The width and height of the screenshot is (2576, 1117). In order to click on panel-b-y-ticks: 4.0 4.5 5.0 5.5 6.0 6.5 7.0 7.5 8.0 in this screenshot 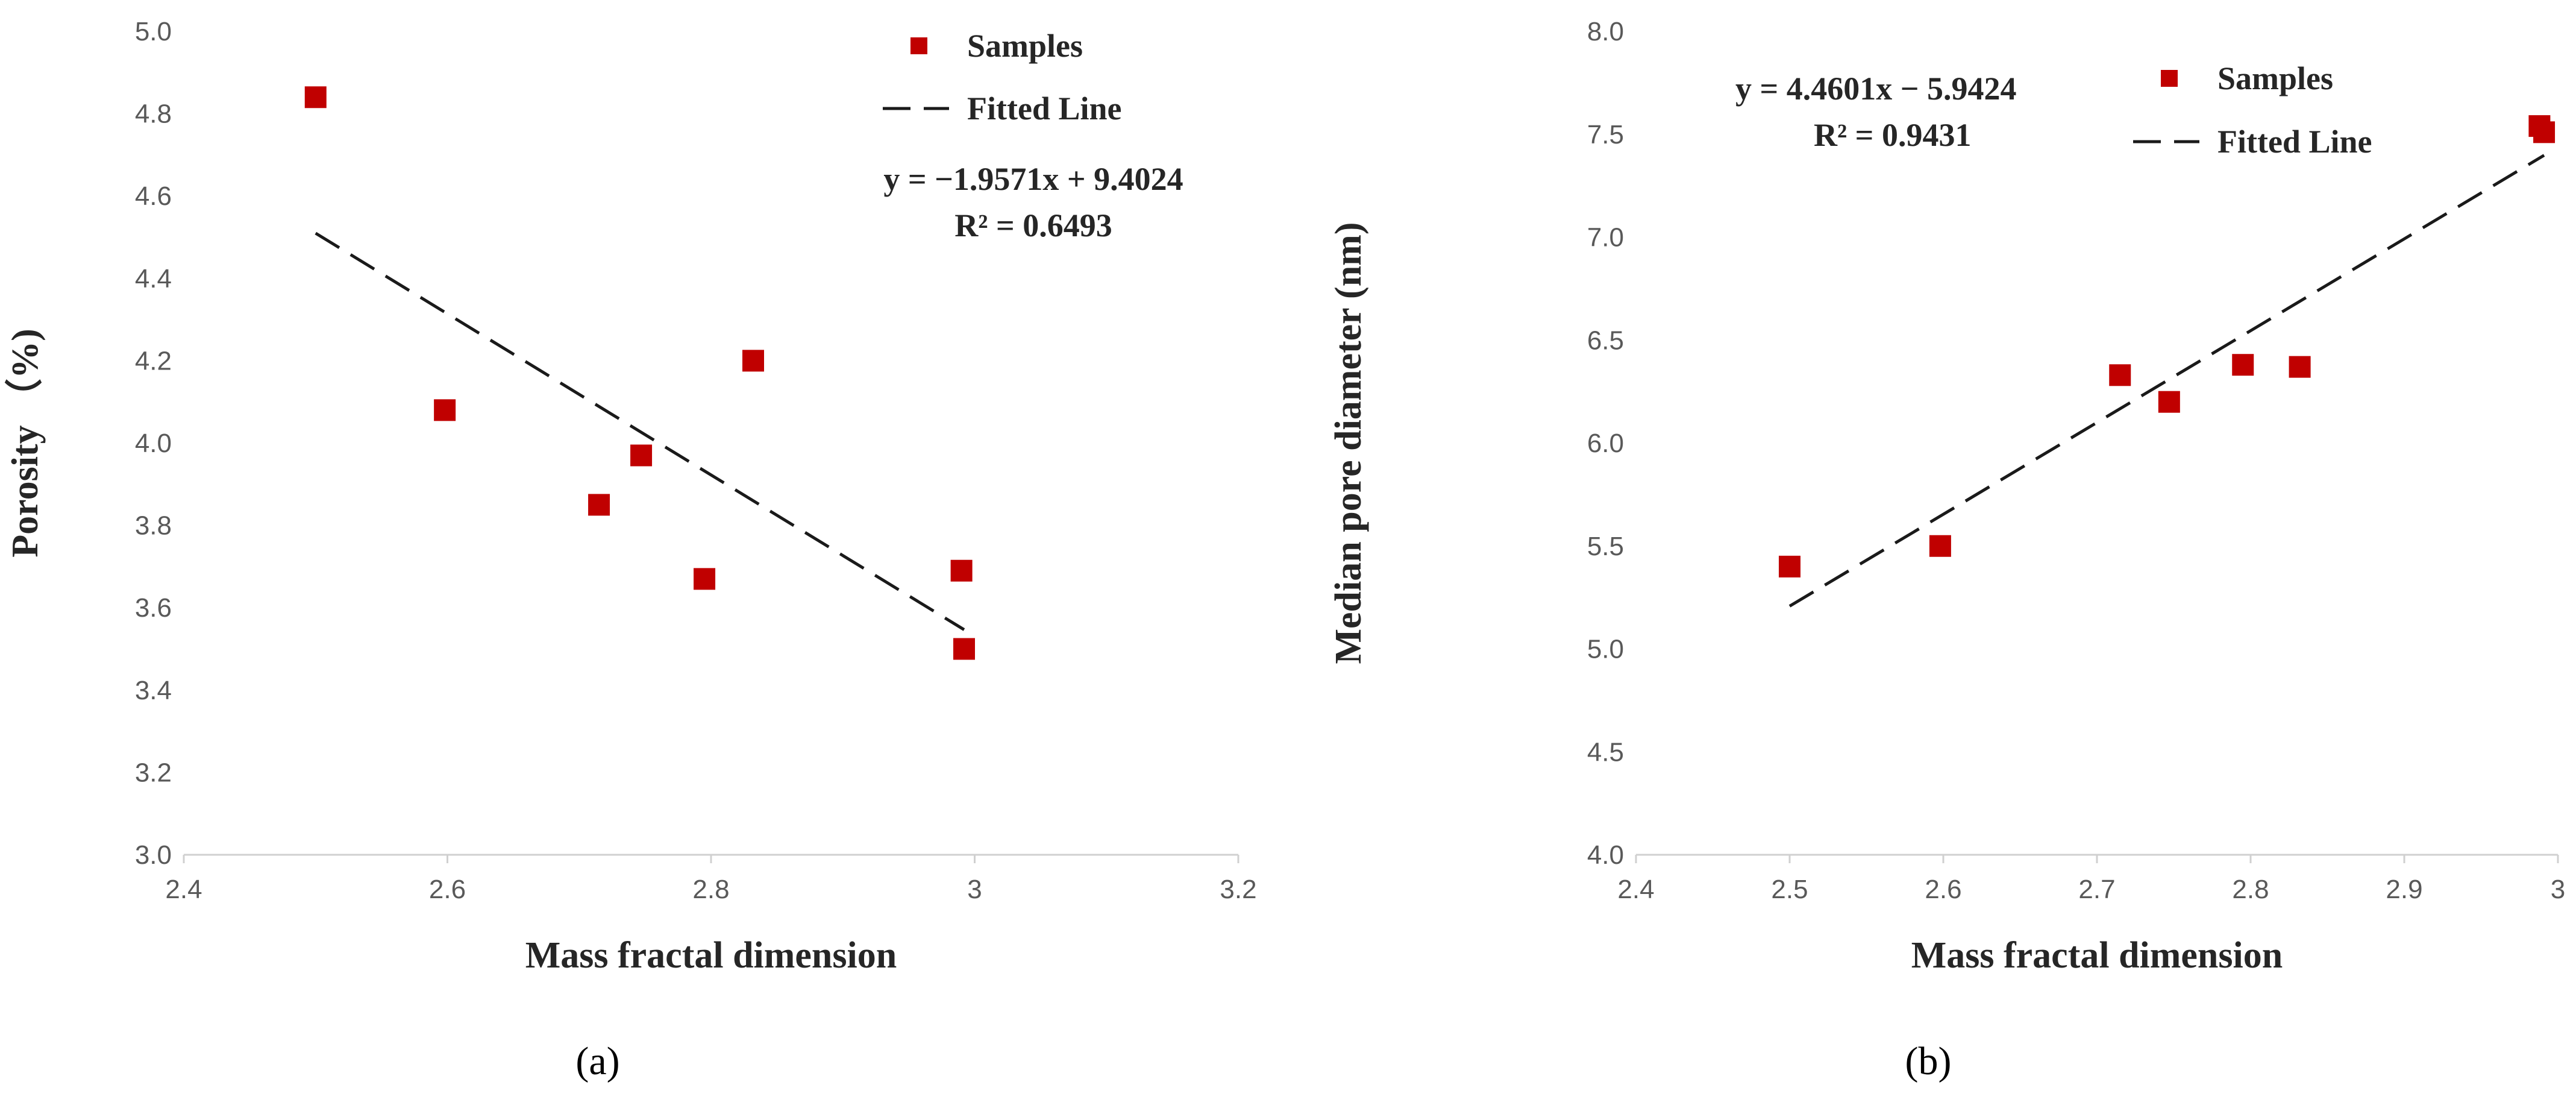, I will do `click(1605, 444)`.